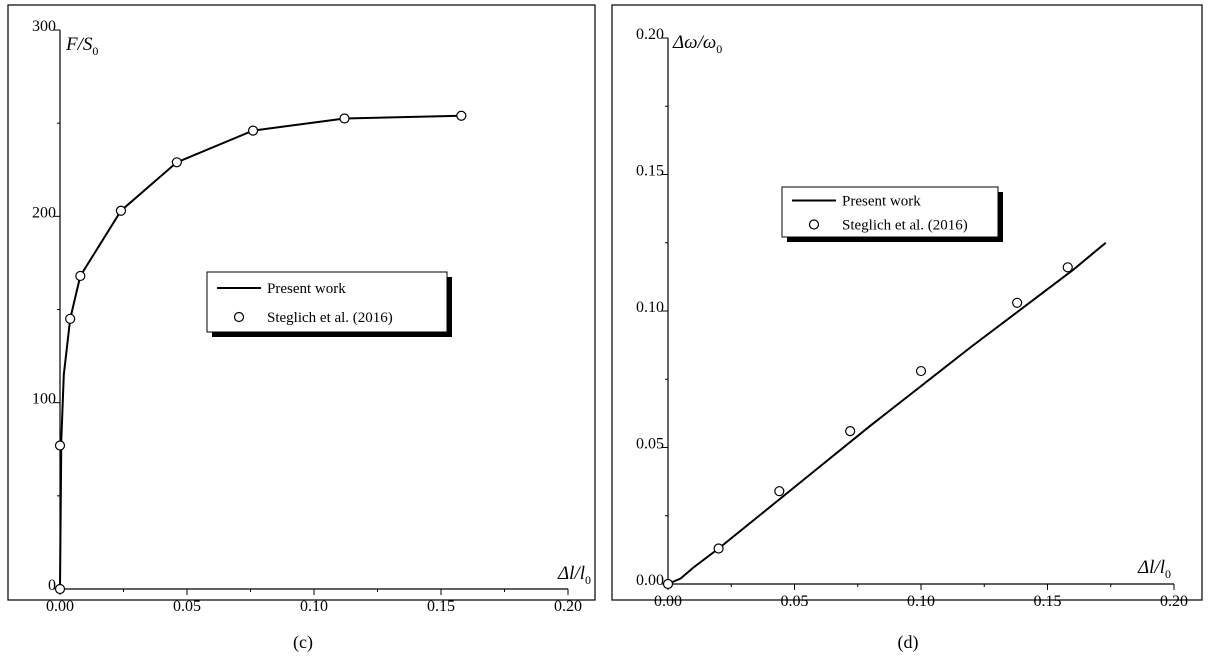 The height and width of the screenshot is (661, 1208). Describe the element at coordinates (81, 46) in the screenshot. I see `y-axis-label: F/S0` at that location.